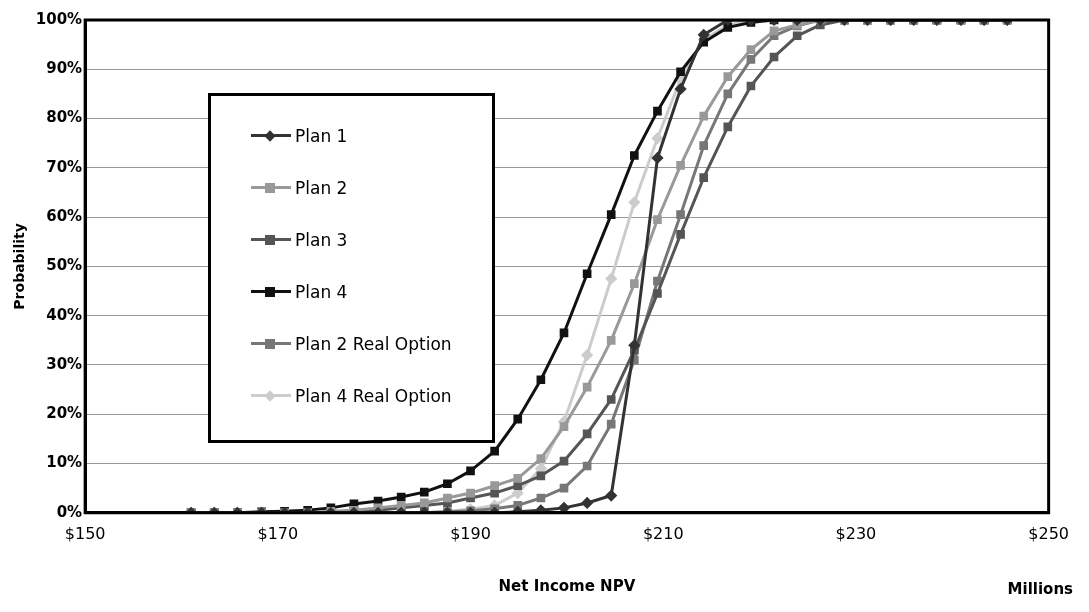 The height and width of the screenshot is (612, 1089). Describe the element at coordinates (64, 117) in the screenshot. I see `y-tick-label: 80%` at that location.